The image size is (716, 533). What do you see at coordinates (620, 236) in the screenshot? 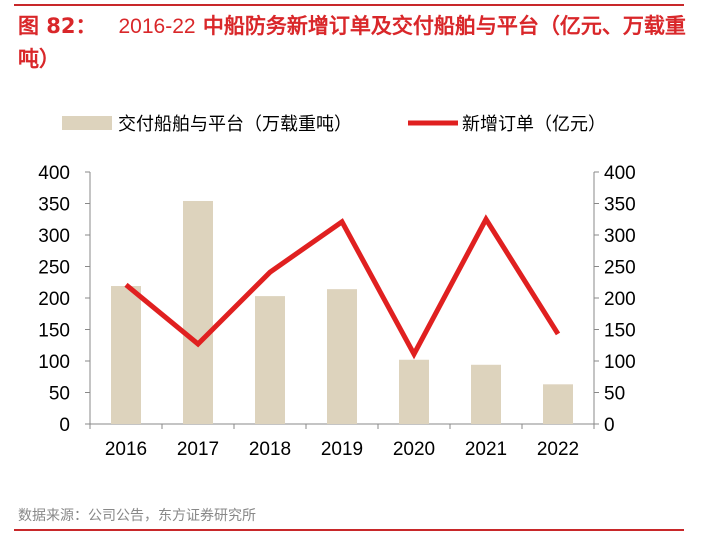
I see `right-tick-label: 300` at bounding box center [620, 236].